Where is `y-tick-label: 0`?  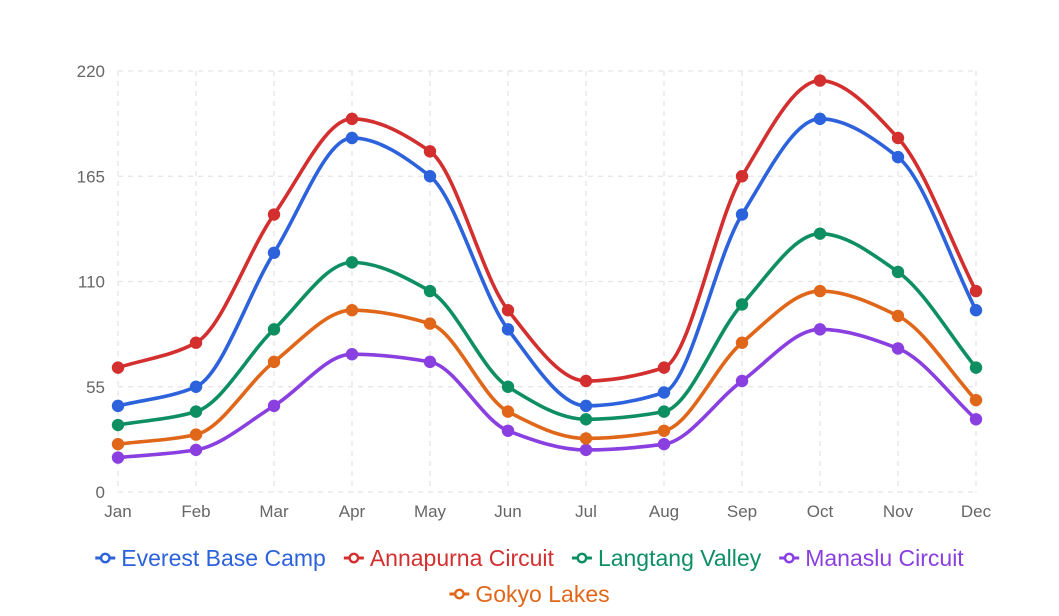
y-tick-label: 0 is located at coordinates (100, 492).